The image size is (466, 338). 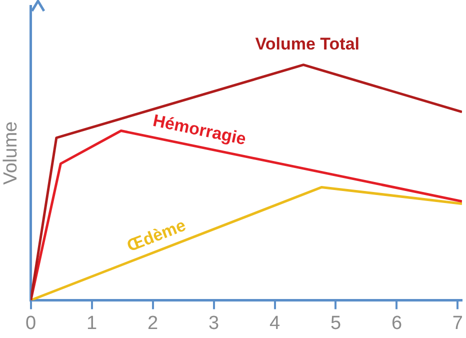 I want to click on x-tick-label: 3, so click(x=214, y=323).